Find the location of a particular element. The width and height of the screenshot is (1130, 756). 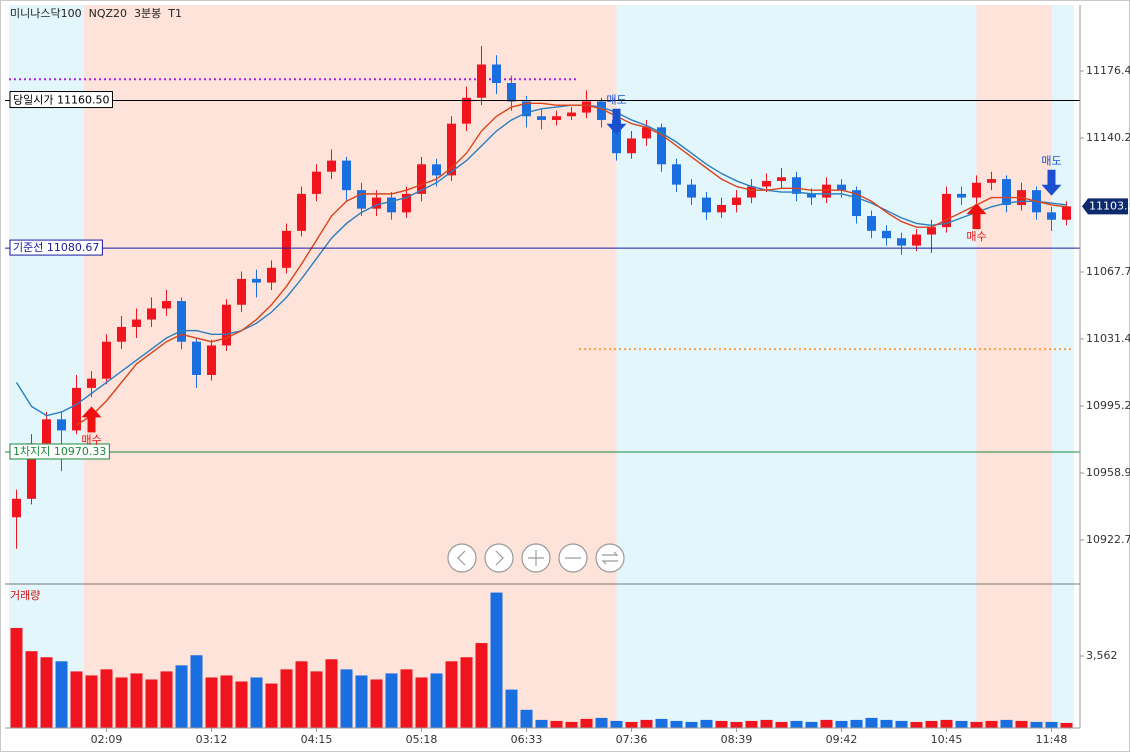

level-label: 당일시가 11160.50 is located at coordinates (61, 100).